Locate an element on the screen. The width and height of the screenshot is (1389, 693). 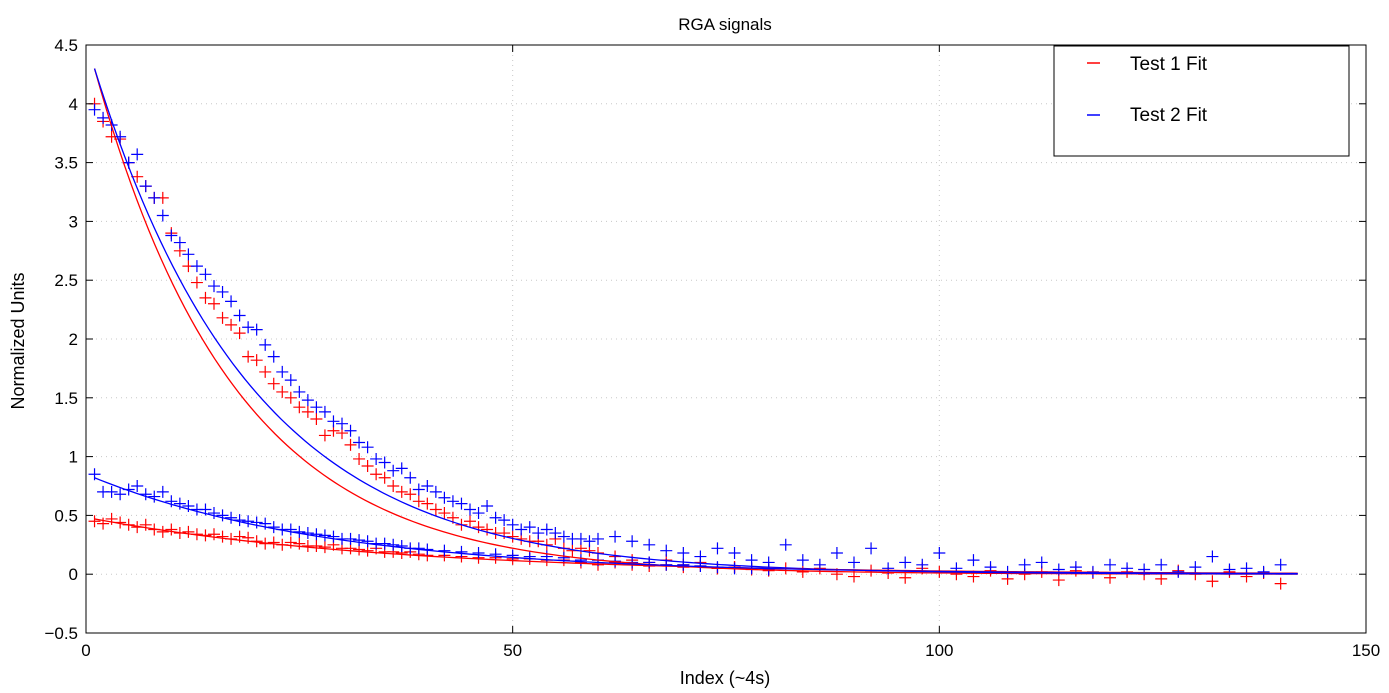
y-tick-label: 4 is located at coordinates (73, 104).